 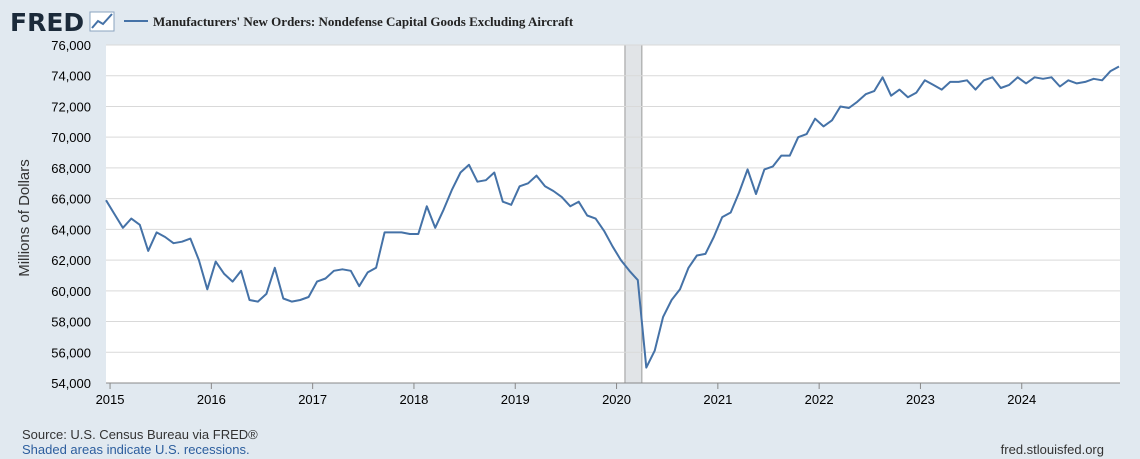 What do you see at coordinates (136, 449) in the screenshot?
I see `recession-note: Shaded areas indicate U.S. recessions.` at bounding box center [136, 449].